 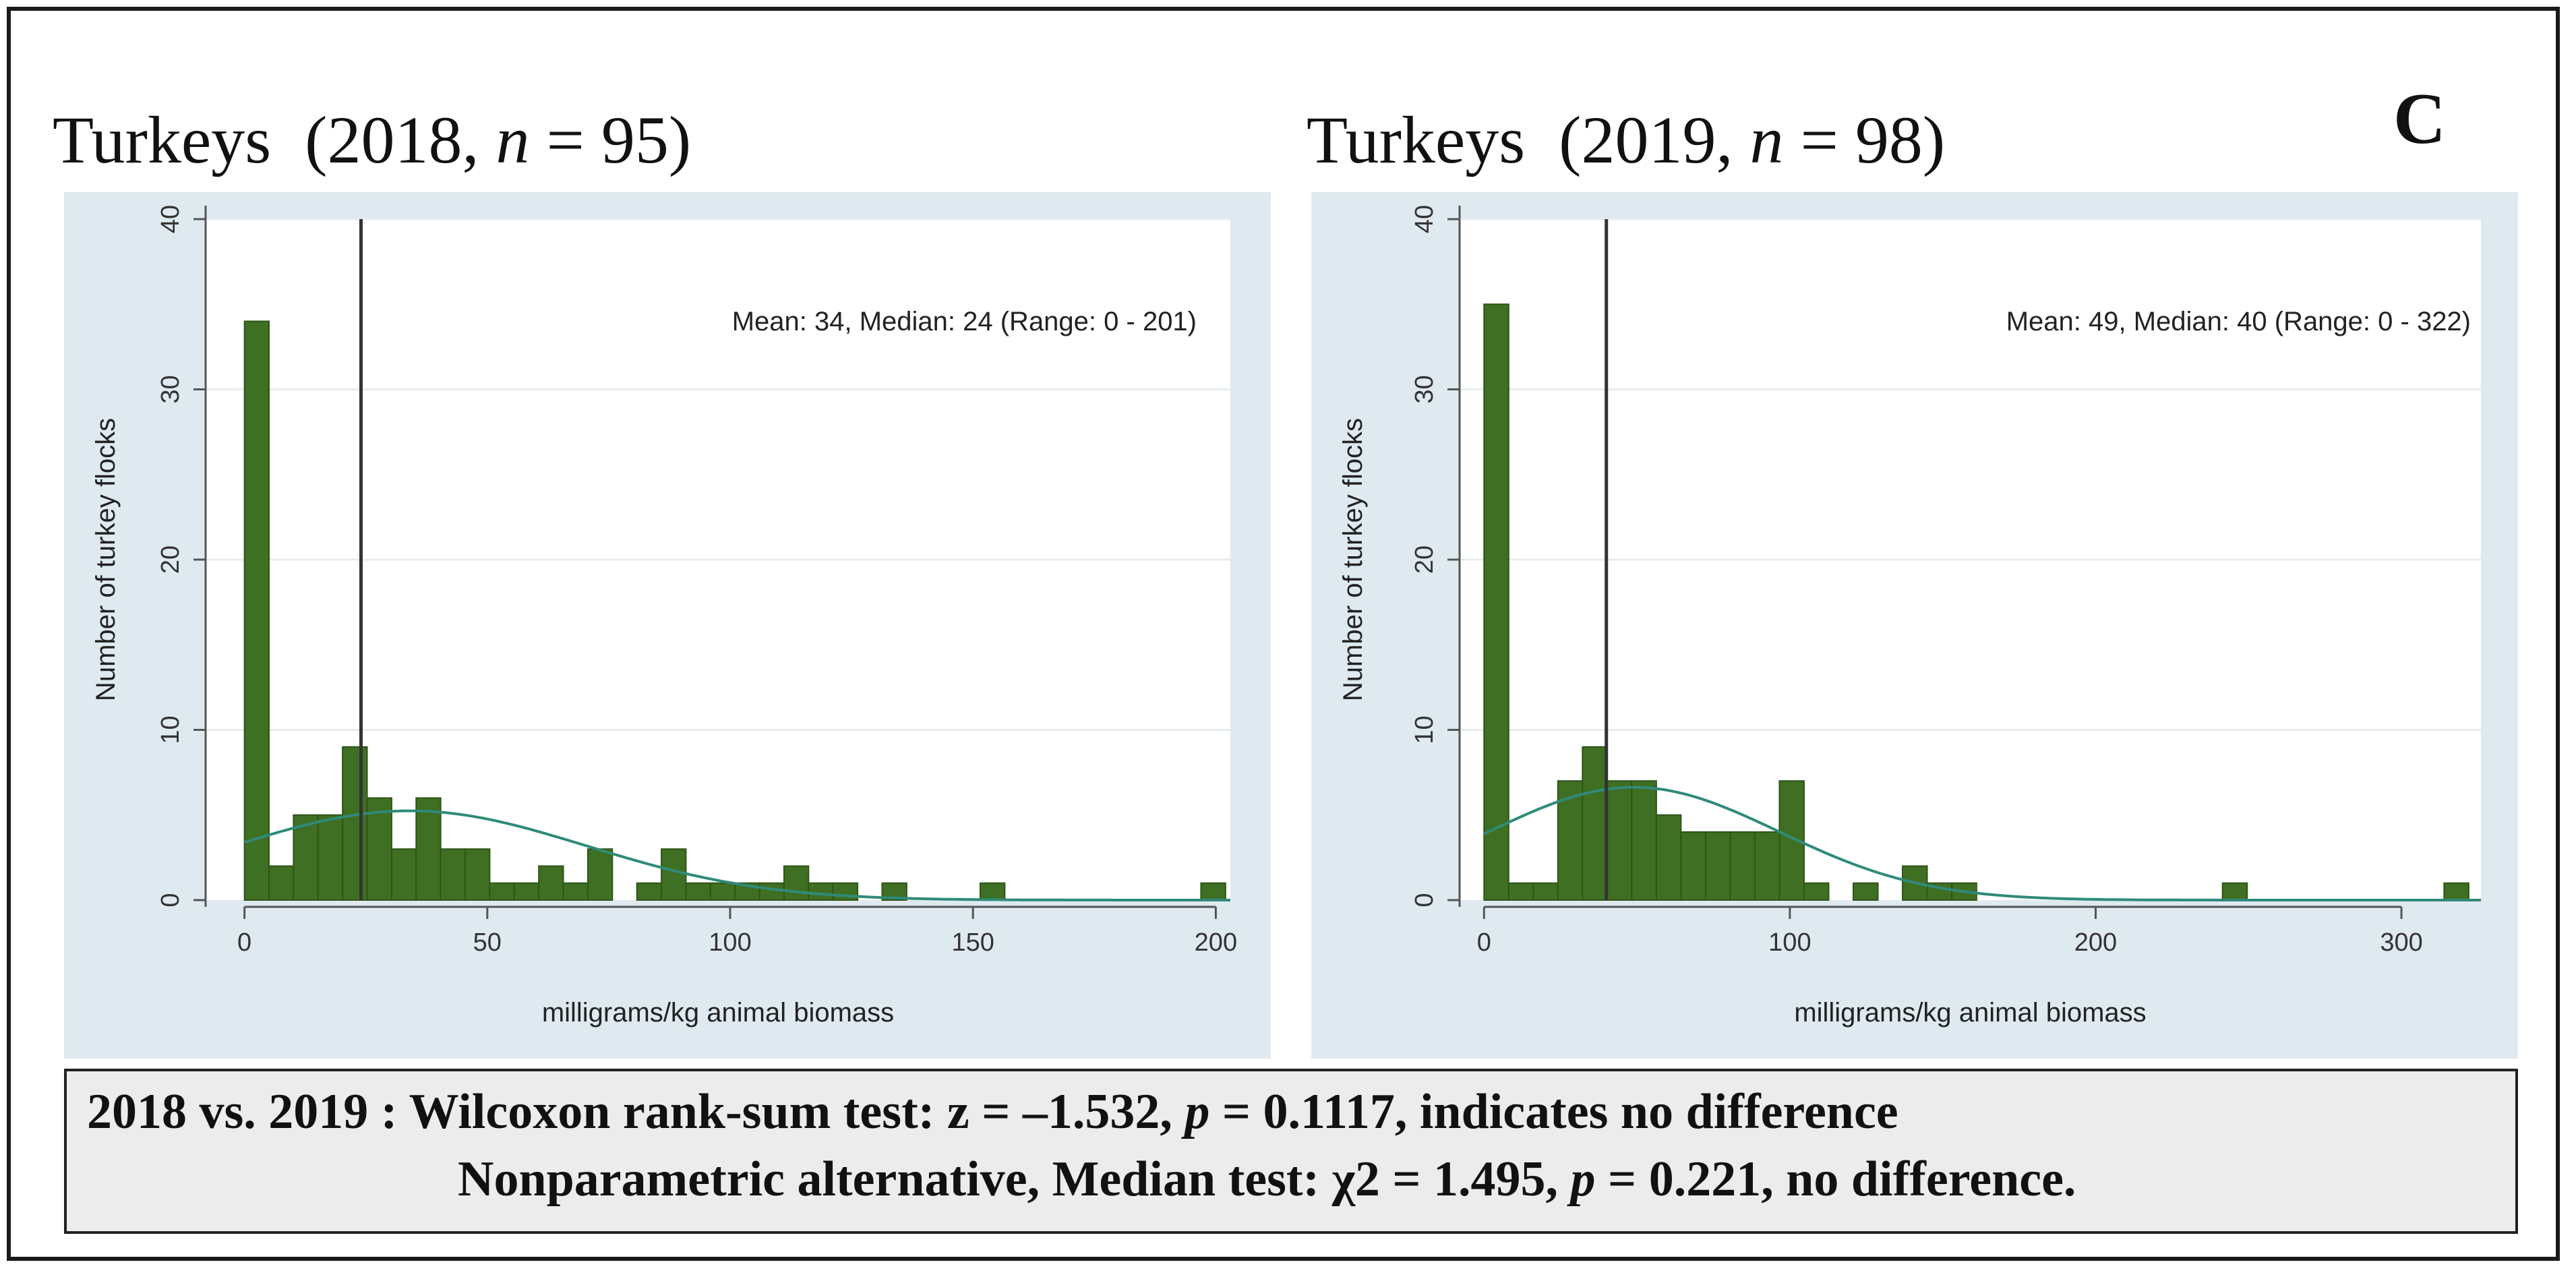 I want to click on wilcoxon-result: = 0.1117, indicates no difference, so click(x=1553, y=1111).